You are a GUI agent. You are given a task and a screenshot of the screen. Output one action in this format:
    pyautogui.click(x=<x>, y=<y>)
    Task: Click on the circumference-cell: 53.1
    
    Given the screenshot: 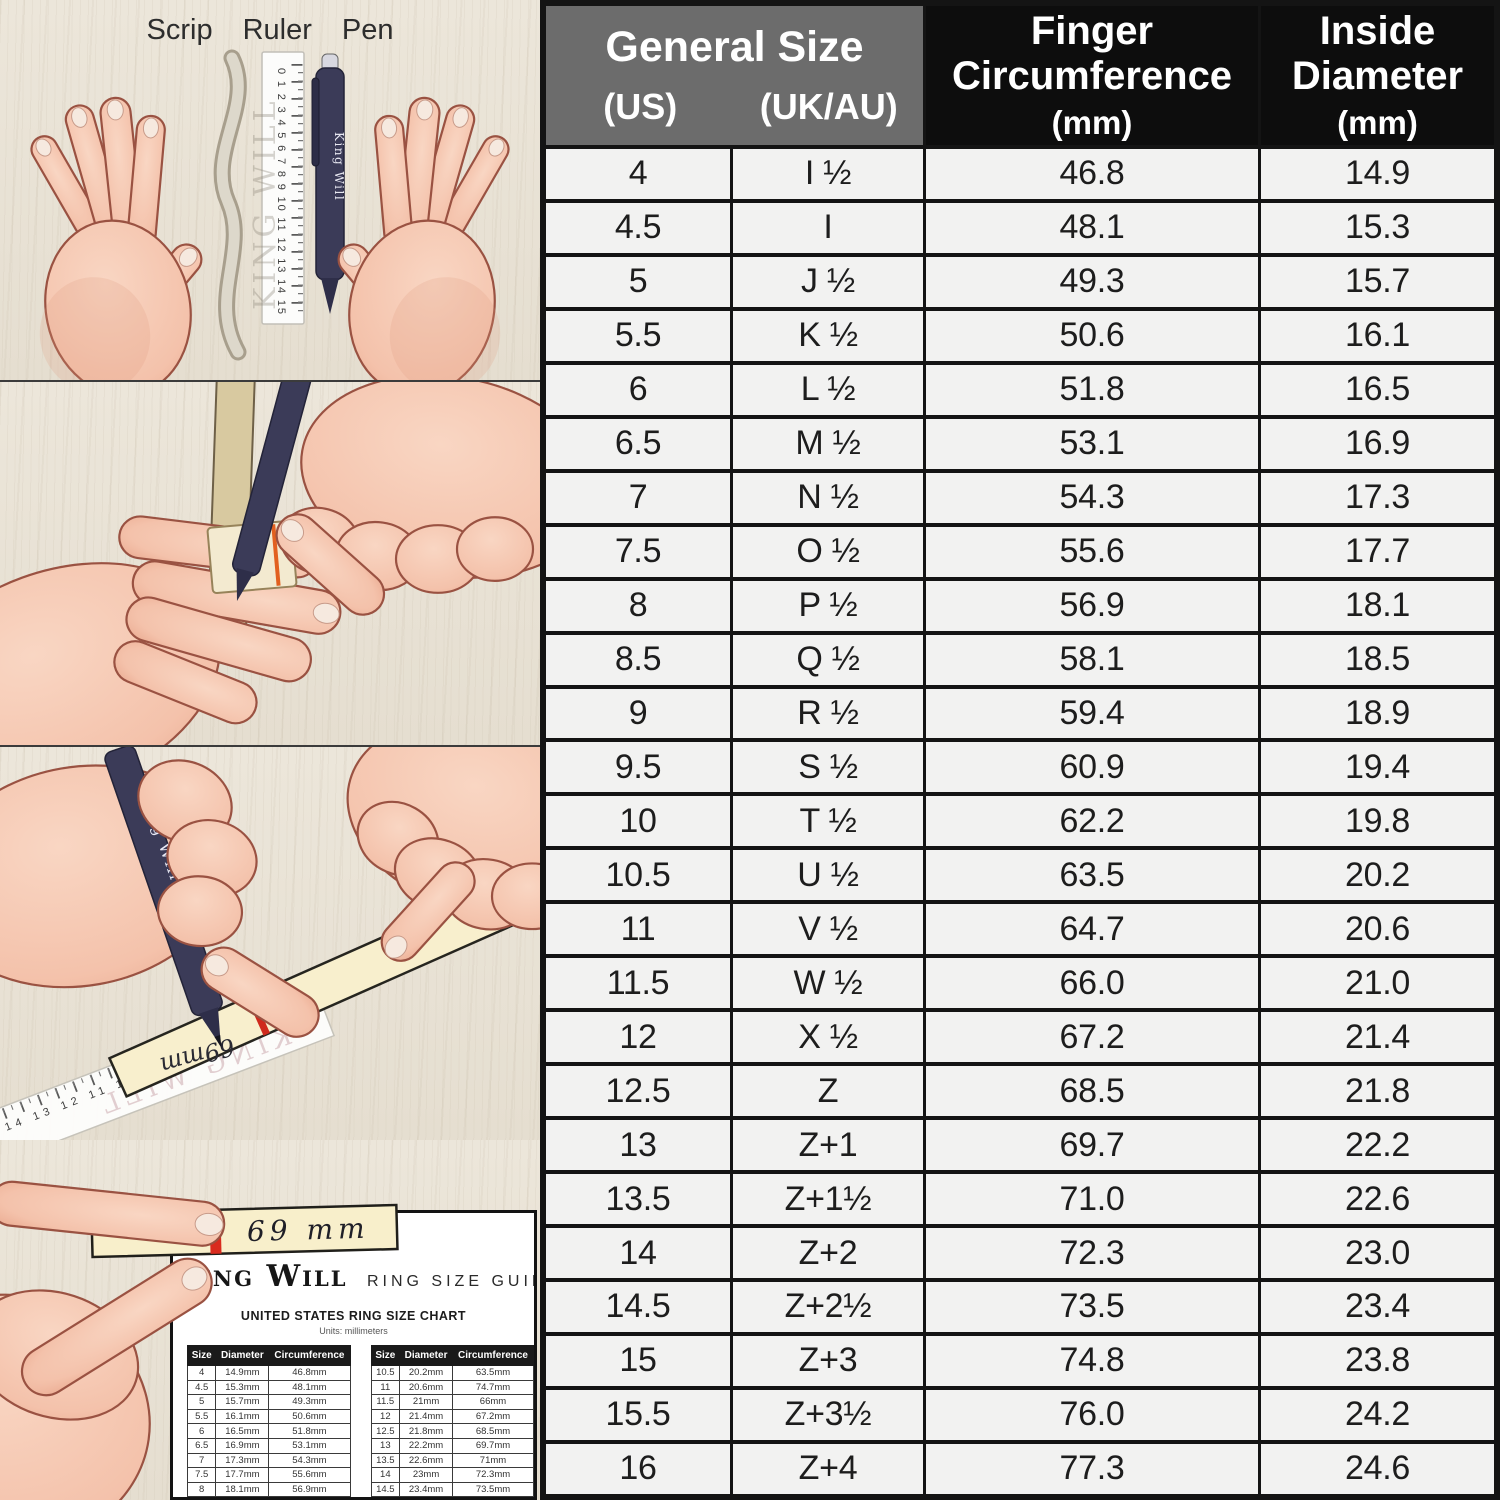 What is the action you would take?
    pyautogui.click(x=1092, y=443)
    